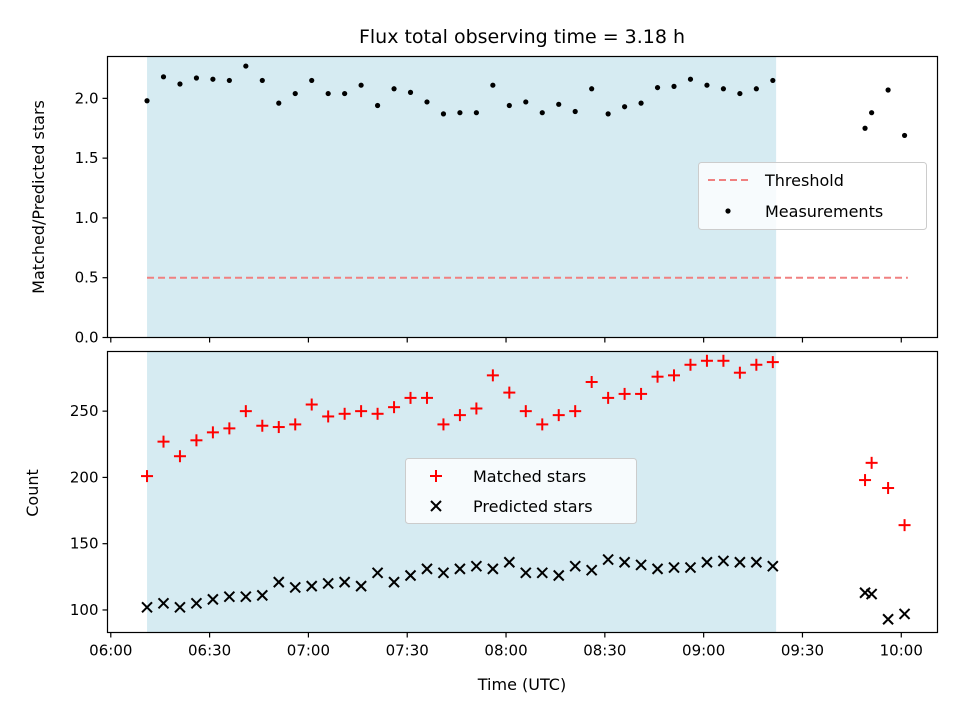 The height and width of the screenshot is (720, 960). I want to click on threshold-legend-label: Threshold, so click(804, 180).